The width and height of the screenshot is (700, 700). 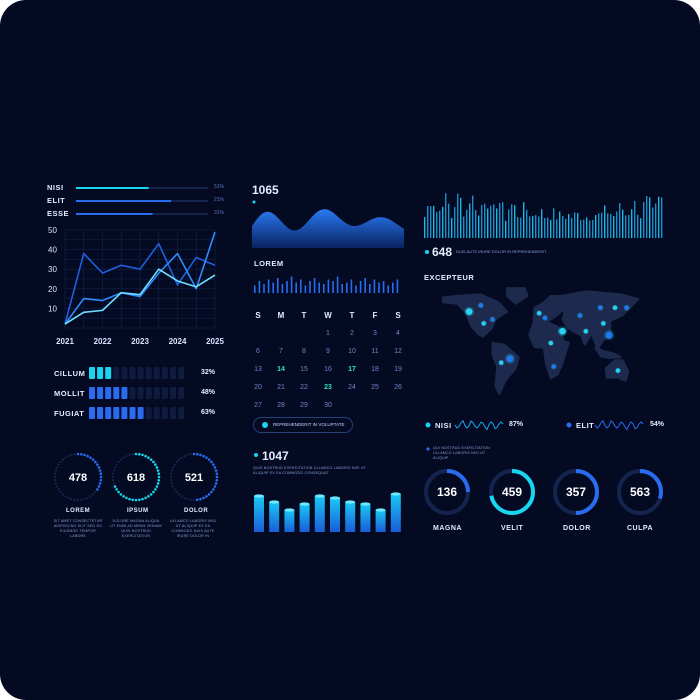 What do you see at coordinates (304, 351) in the screenshot?
I see `calendar-day: 8` at bounding box center [304, 351].